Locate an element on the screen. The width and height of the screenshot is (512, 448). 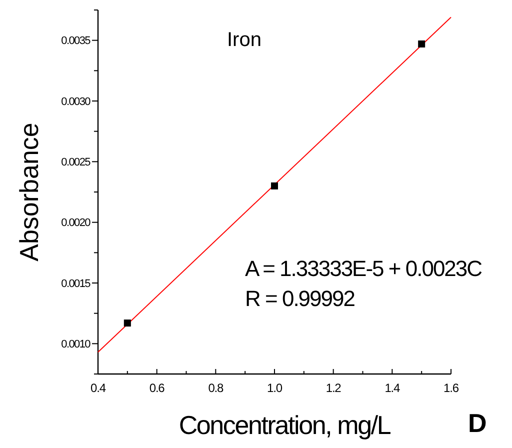
text: D is located at coordinates (477, 423).